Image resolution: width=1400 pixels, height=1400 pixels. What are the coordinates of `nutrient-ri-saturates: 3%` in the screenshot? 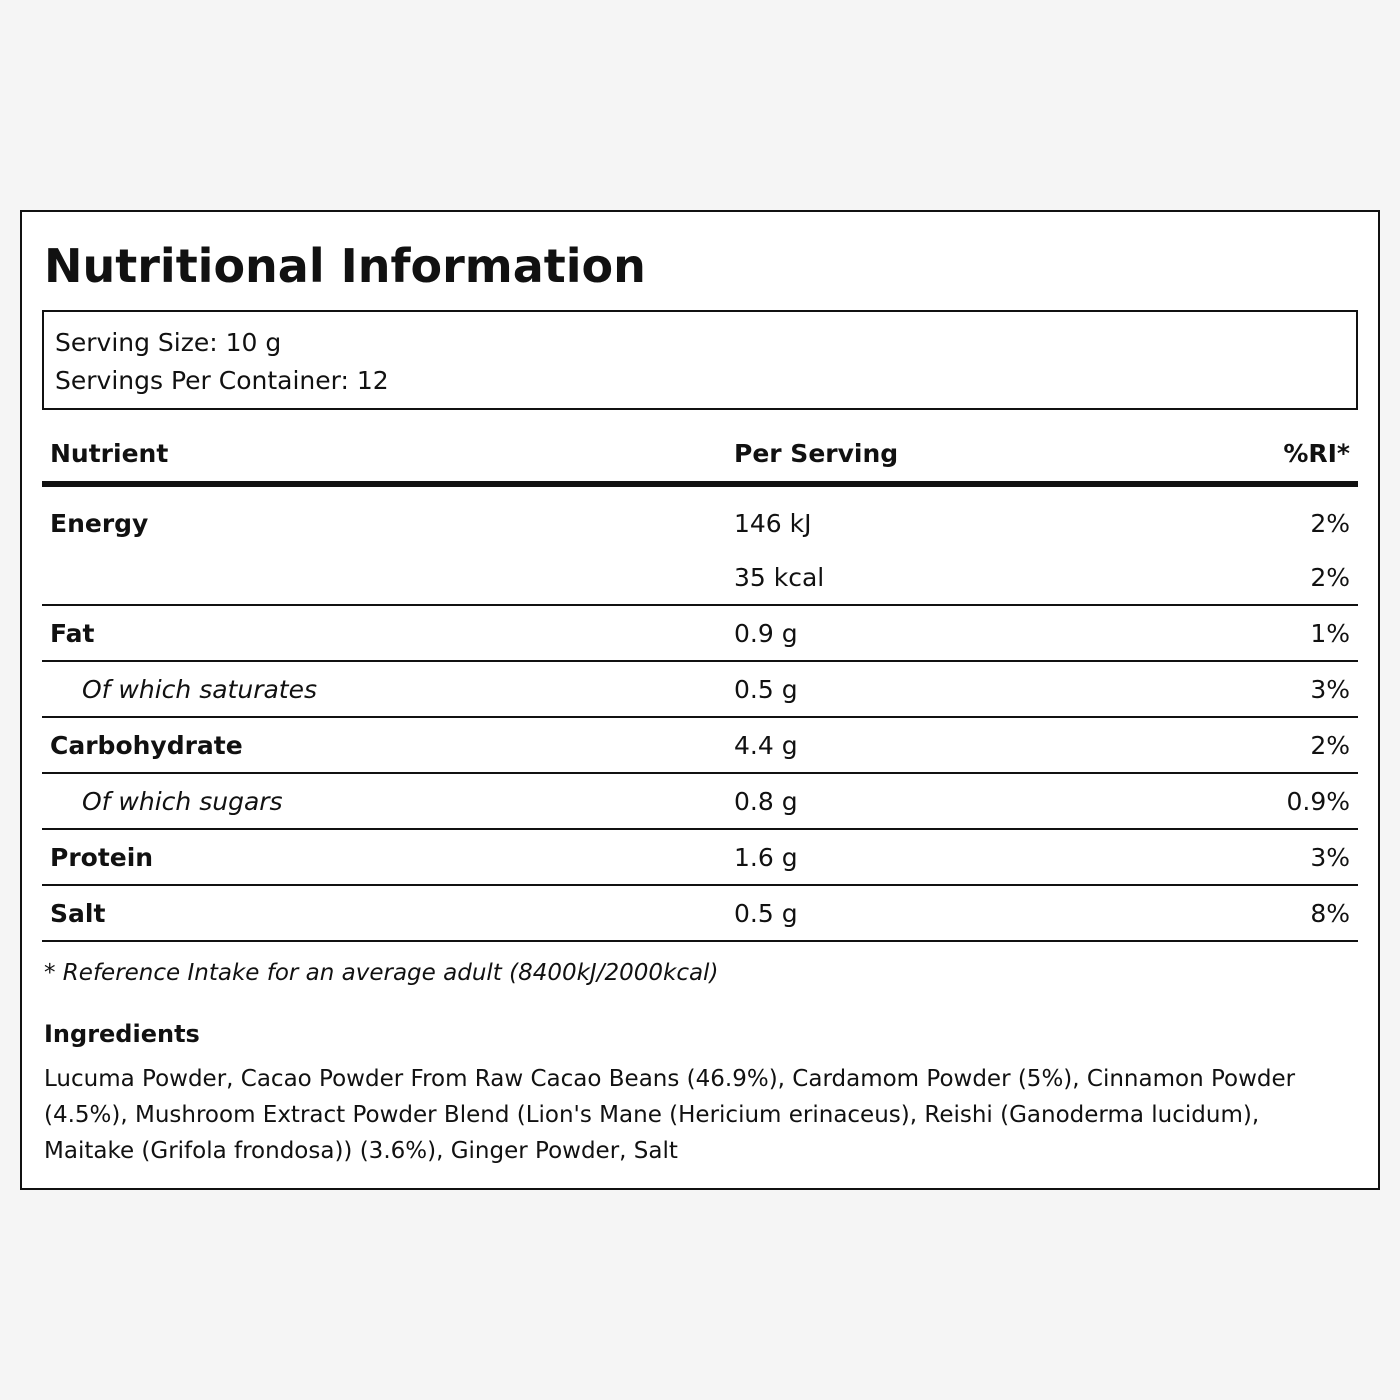 It's located at (1330, 689).